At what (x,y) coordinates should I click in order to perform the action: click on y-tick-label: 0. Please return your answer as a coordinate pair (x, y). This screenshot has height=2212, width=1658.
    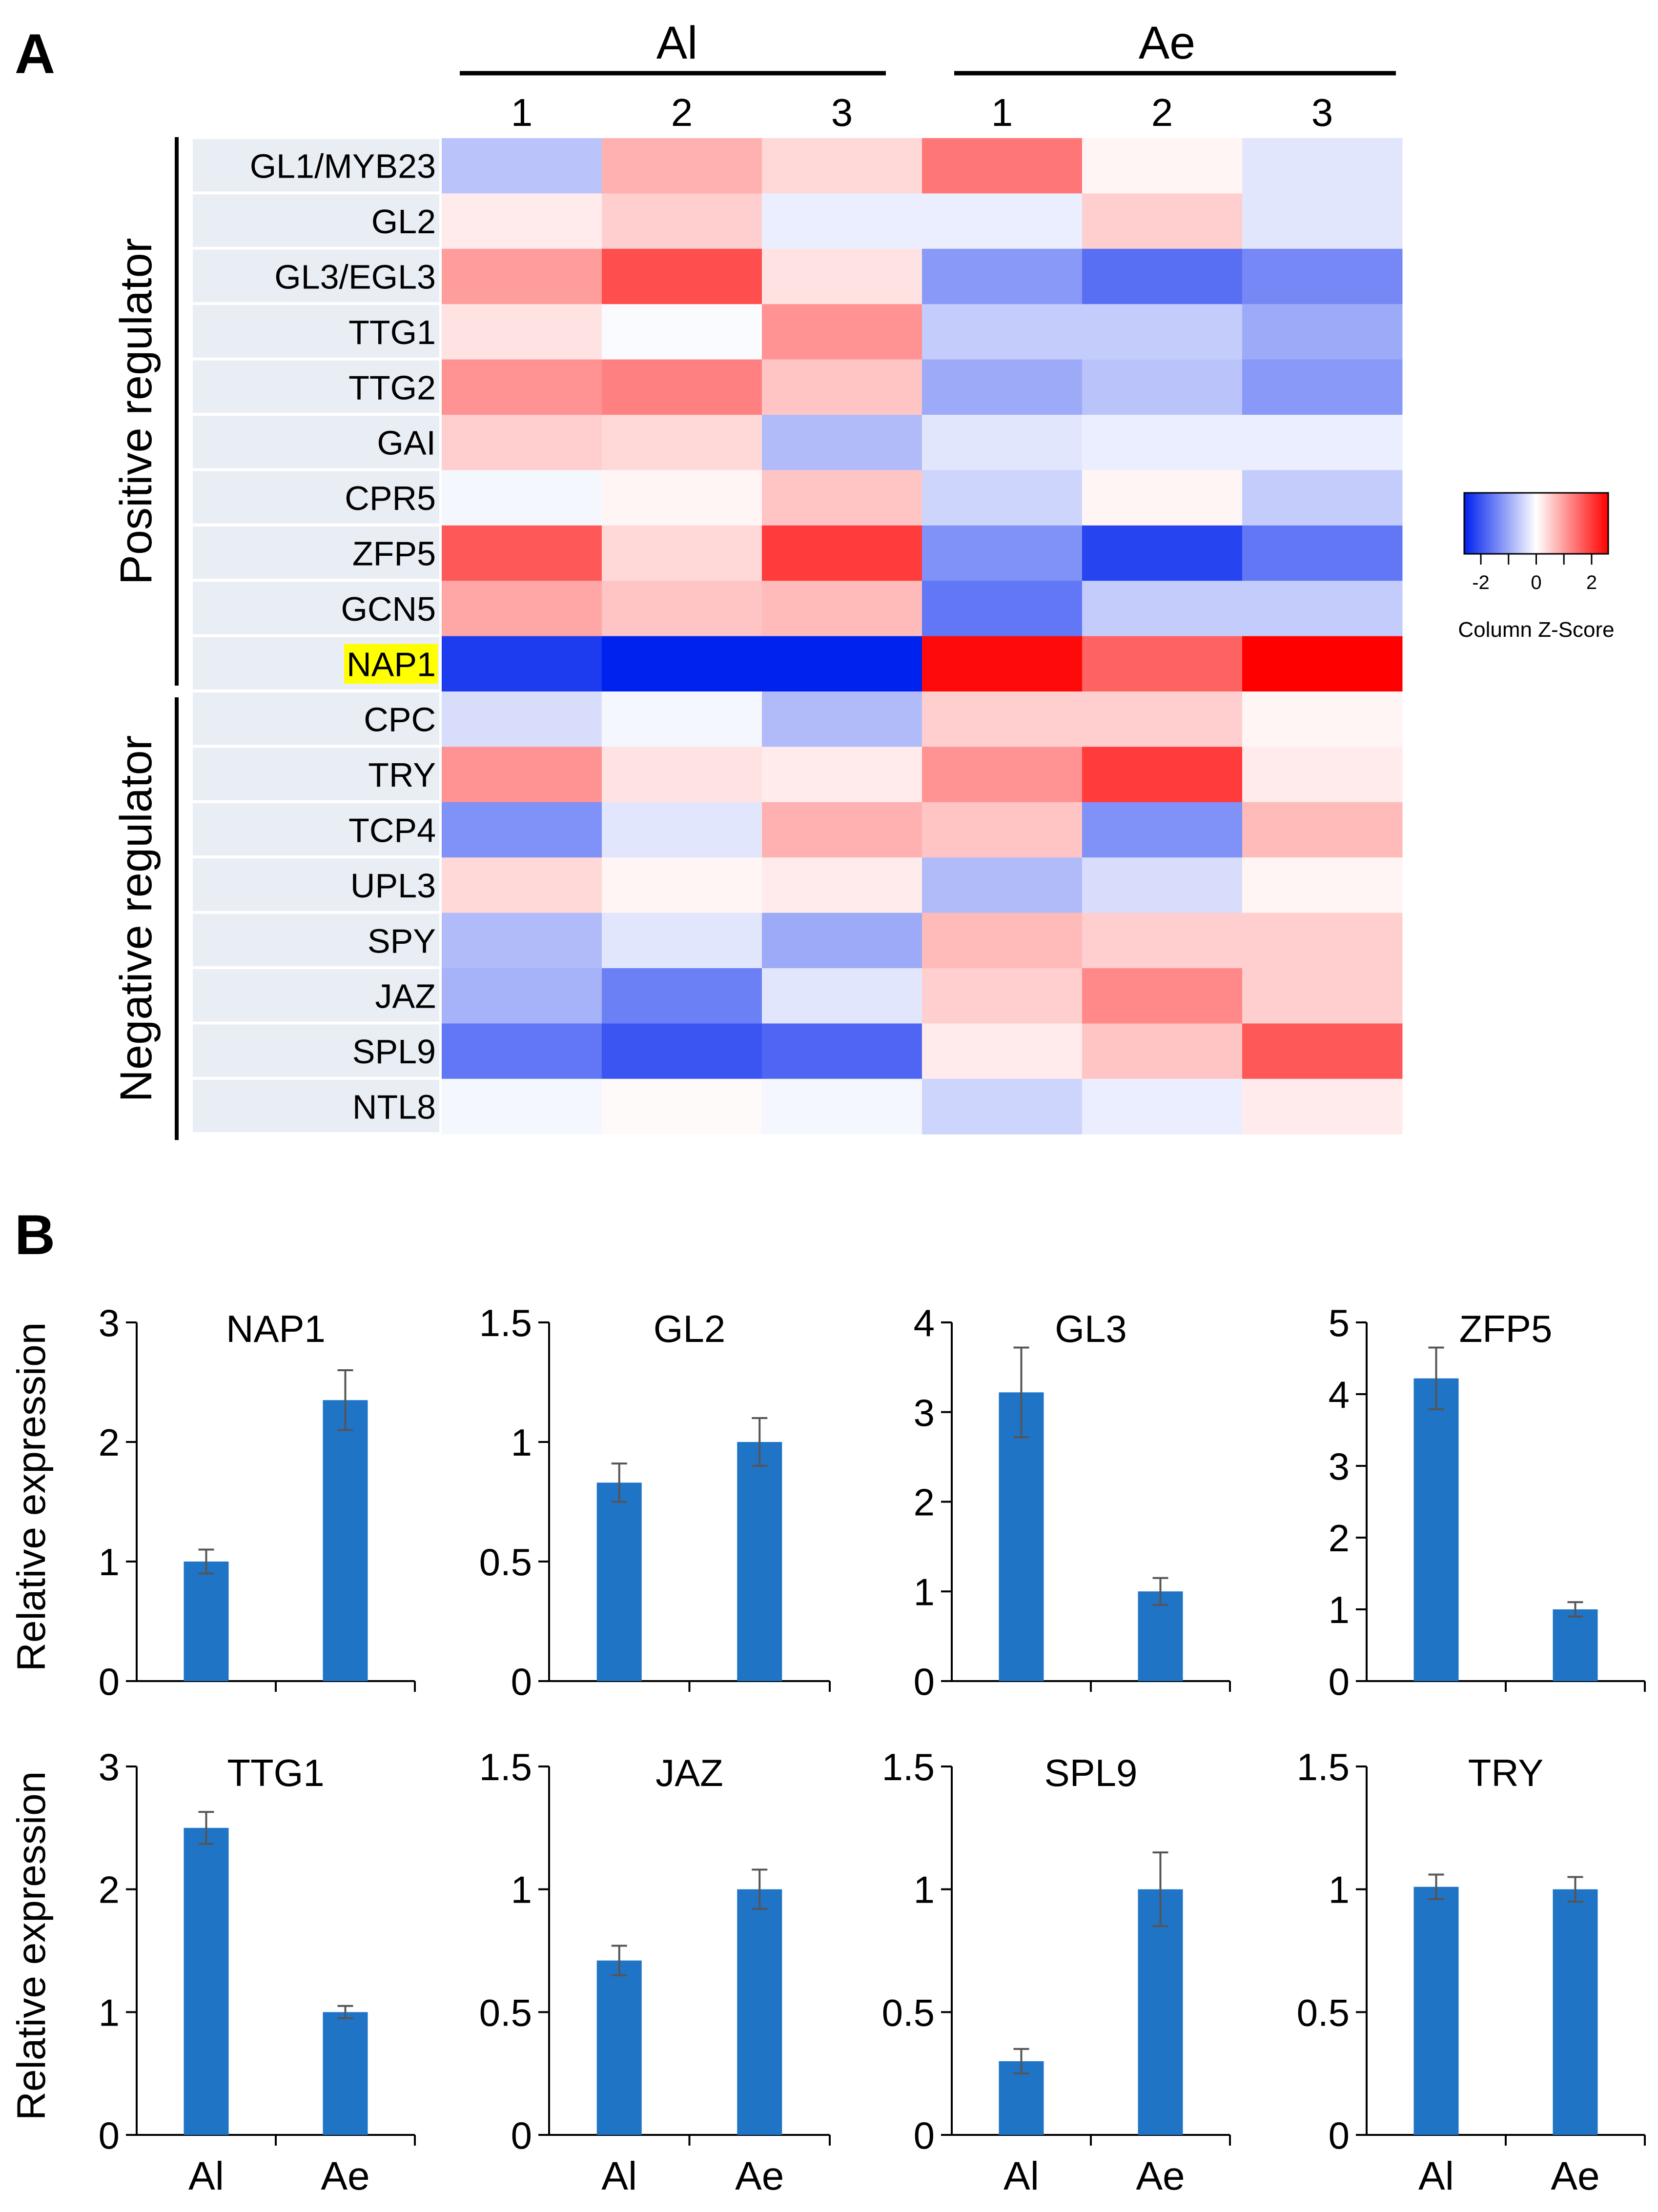
    Looking at the image, I should click on (109, 2135).